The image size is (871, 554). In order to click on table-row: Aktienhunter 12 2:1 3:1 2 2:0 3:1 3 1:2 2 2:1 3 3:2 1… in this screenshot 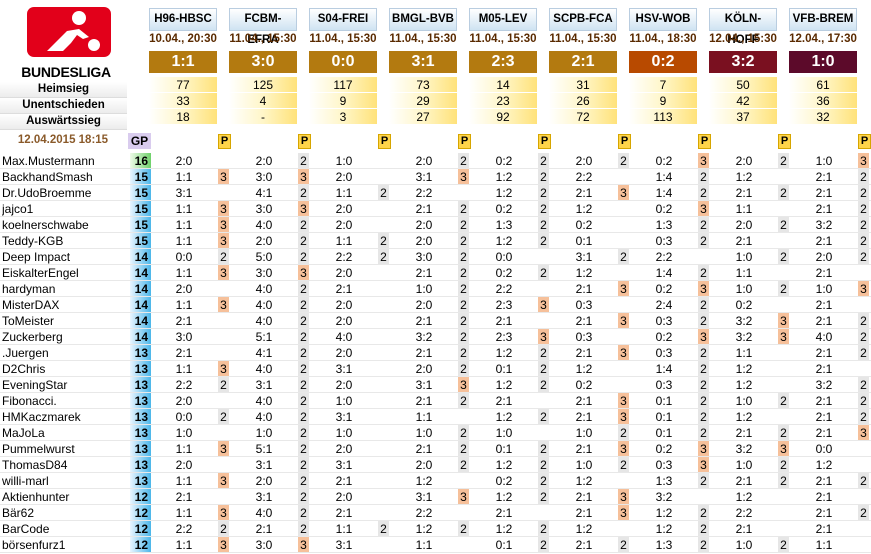, I will do `click(435, 497)`.